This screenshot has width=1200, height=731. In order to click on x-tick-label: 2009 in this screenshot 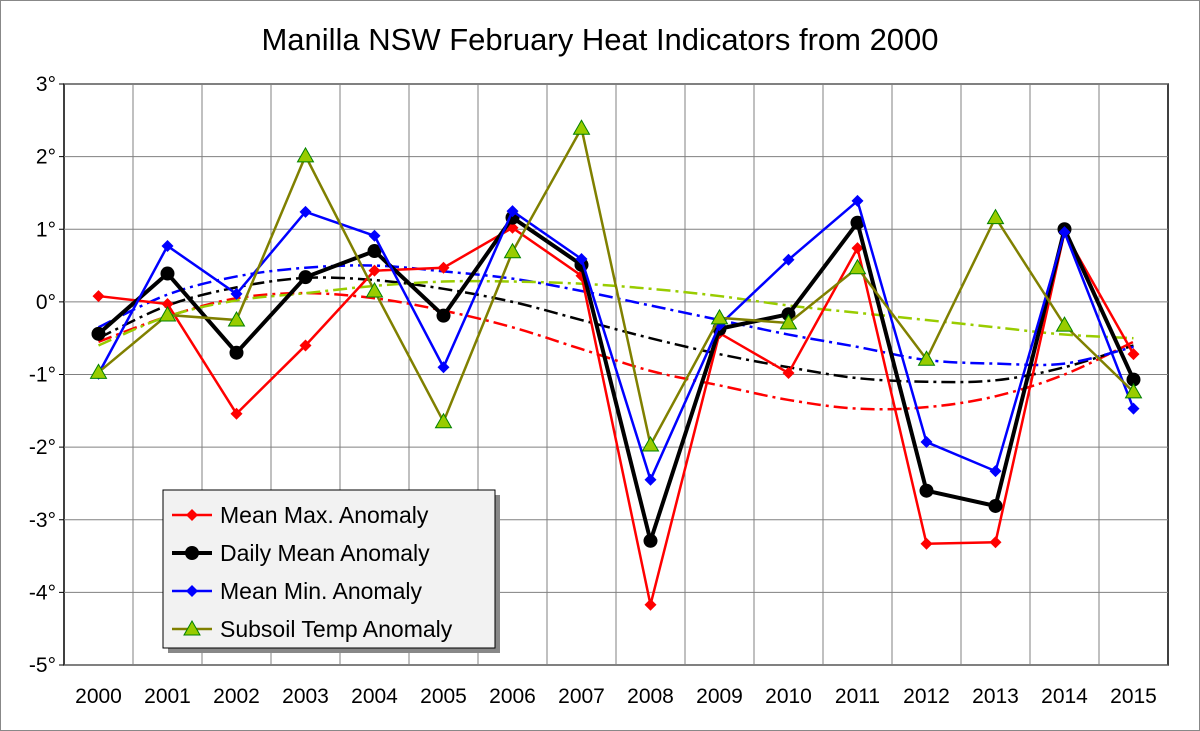, I will do `click(719, 696)`.